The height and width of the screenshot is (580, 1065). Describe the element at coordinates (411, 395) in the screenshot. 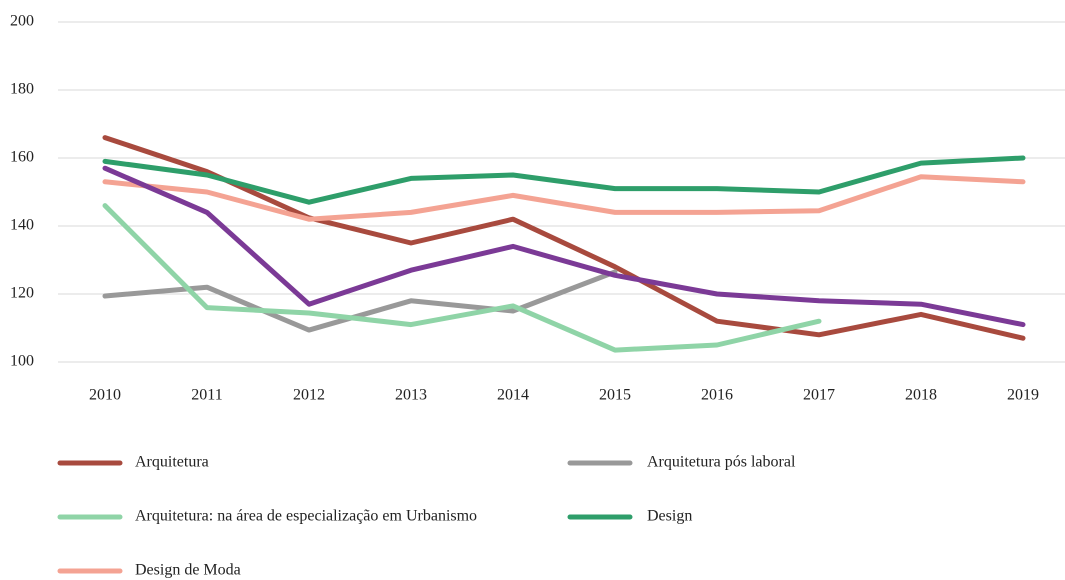

I see `x-tick-label: 2013` at that location.